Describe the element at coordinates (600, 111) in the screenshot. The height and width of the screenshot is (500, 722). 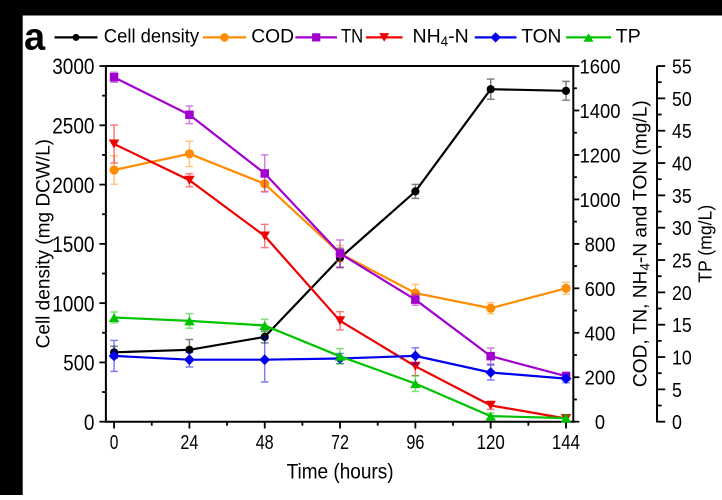
I see `svg-text: 1400` at that location.